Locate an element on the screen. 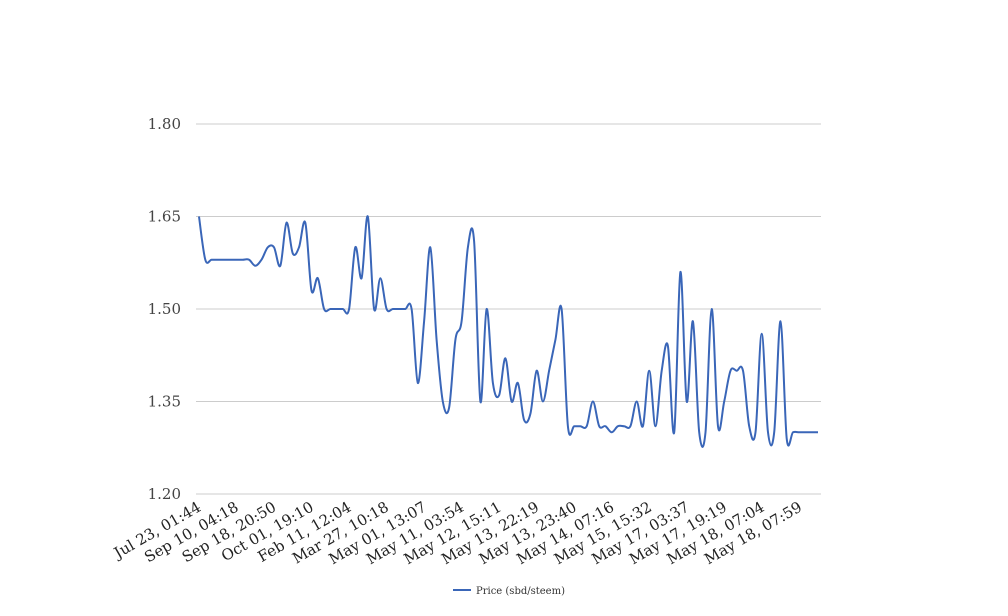 Image resolution: width=1008 pixels, height=616 pixels. y-tick-label: 1.20 is located at coordinates (164, 494).